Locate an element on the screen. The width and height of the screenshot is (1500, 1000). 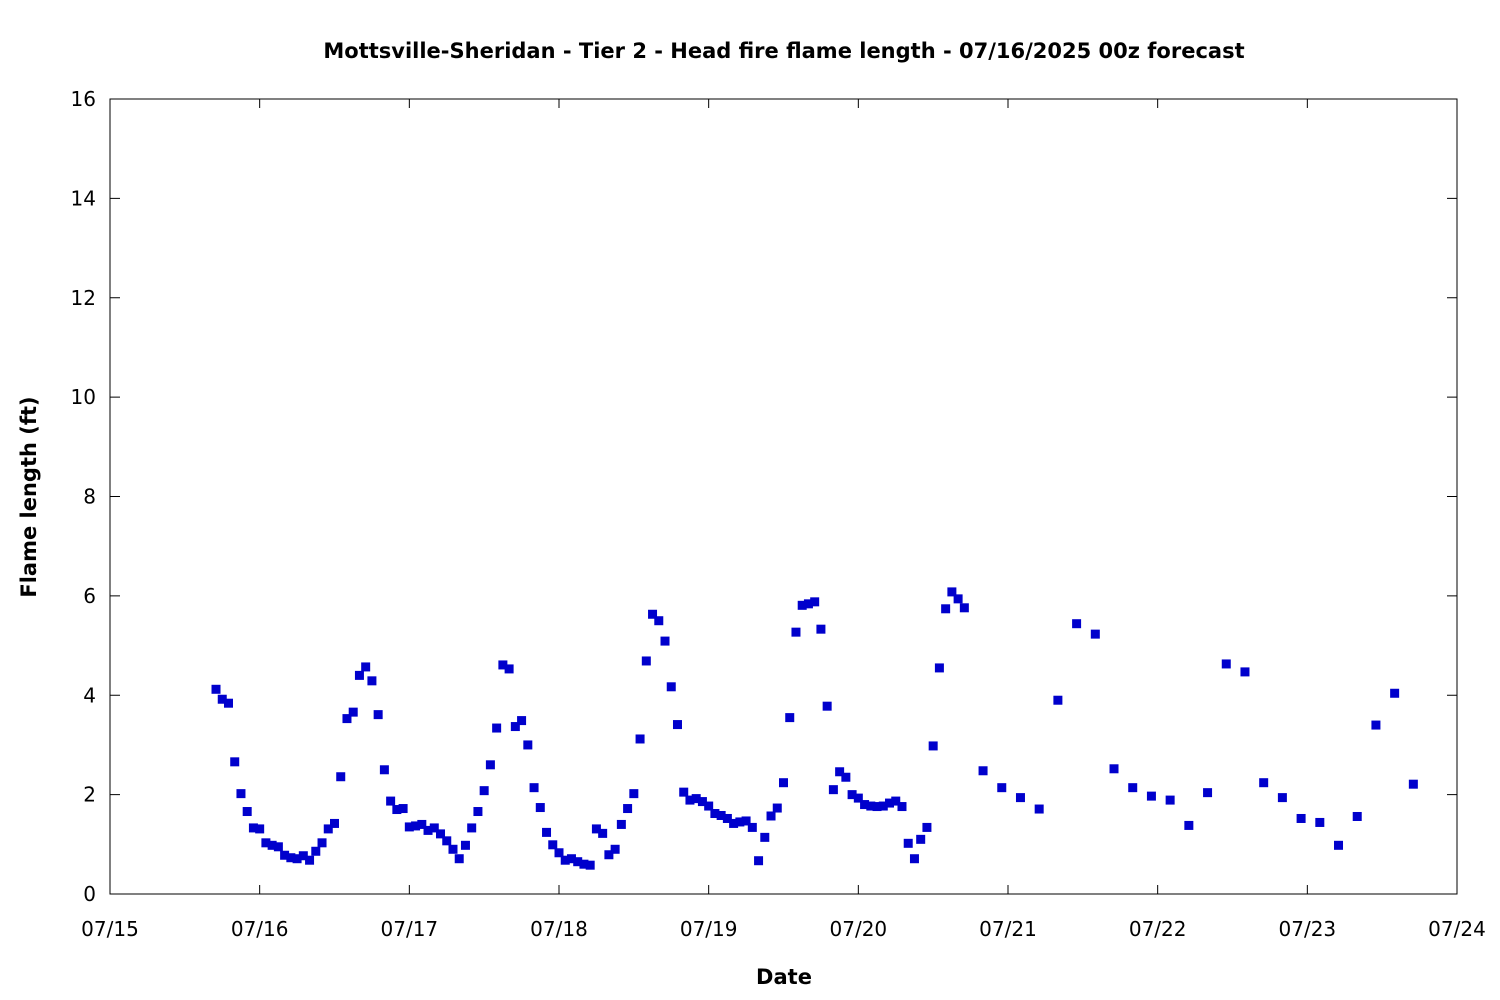
x-tick-label: 07/17 is located at coordinates (410, 929).